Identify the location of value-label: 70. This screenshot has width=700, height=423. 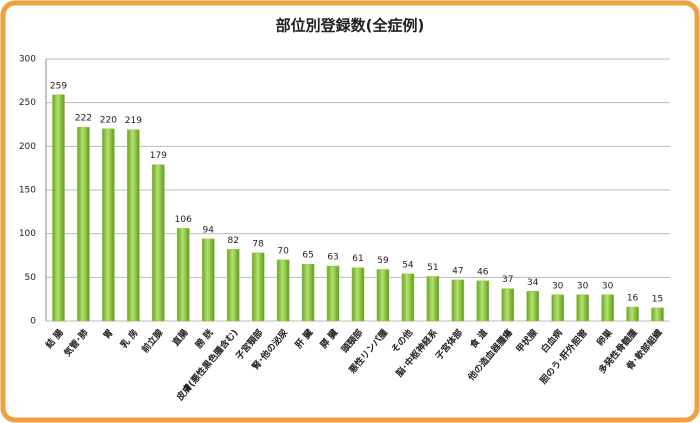
(283, 251).